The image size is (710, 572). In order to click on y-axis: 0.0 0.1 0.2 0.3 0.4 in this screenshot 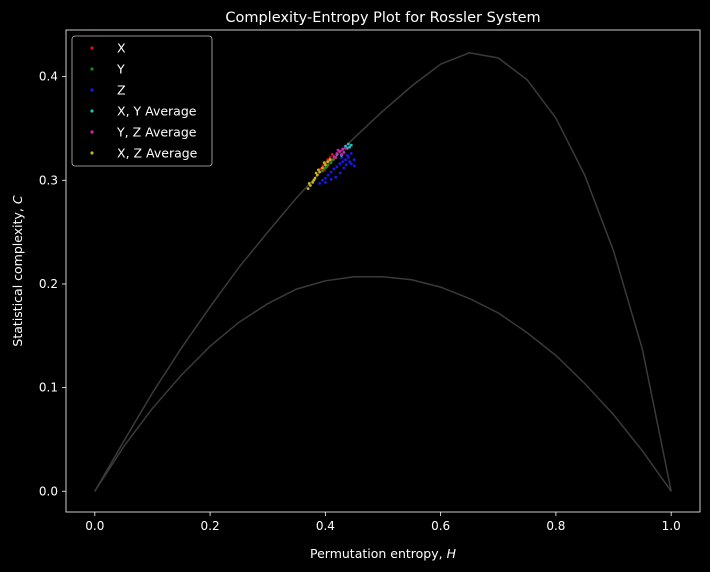, I will do `click(52, 284)`.